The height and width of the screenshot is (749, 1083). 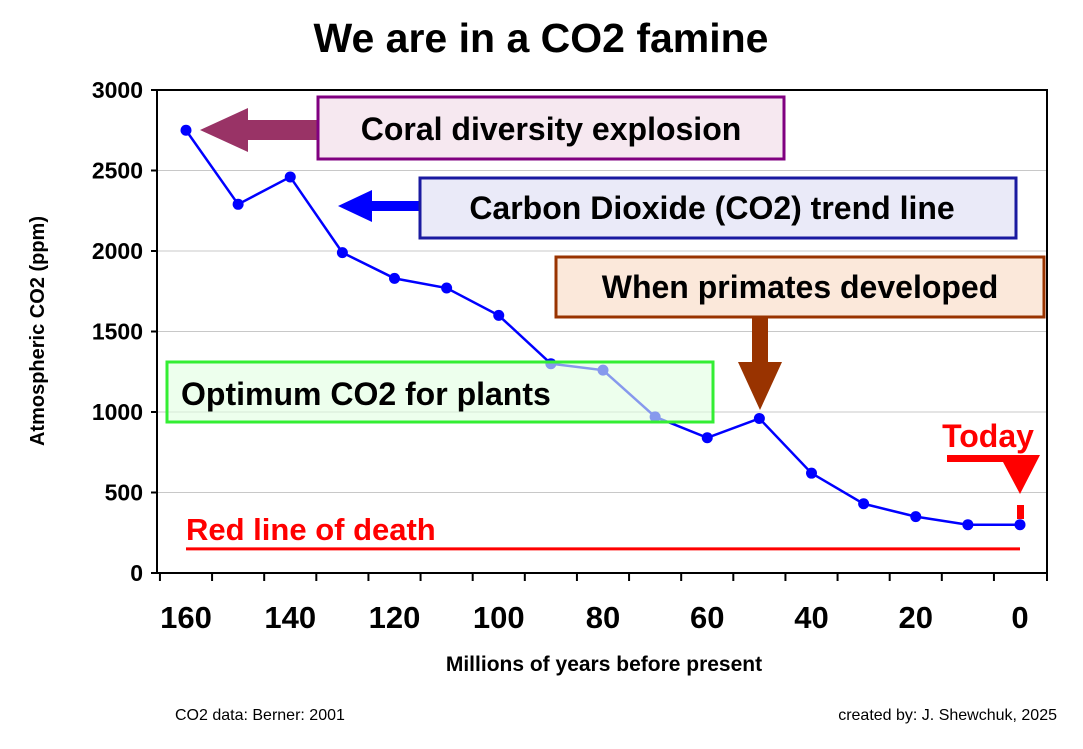 I want to click on x-tick-label: 160, so click(x=186, y=617).